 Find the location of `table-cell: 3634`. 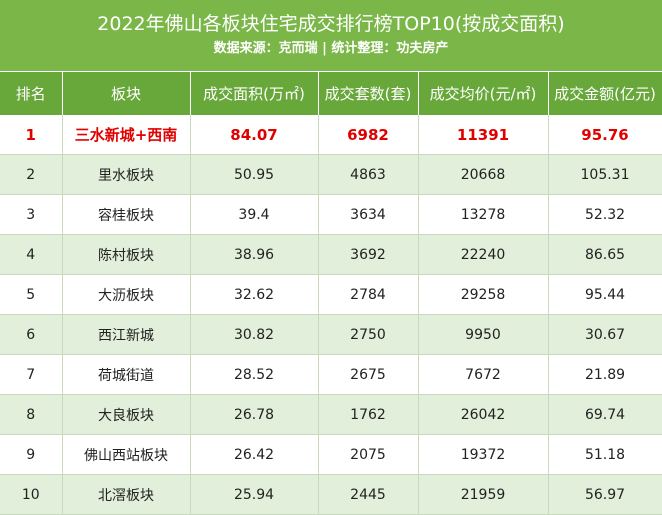

table-cell: 3634 is located at coordinates (368, 214).